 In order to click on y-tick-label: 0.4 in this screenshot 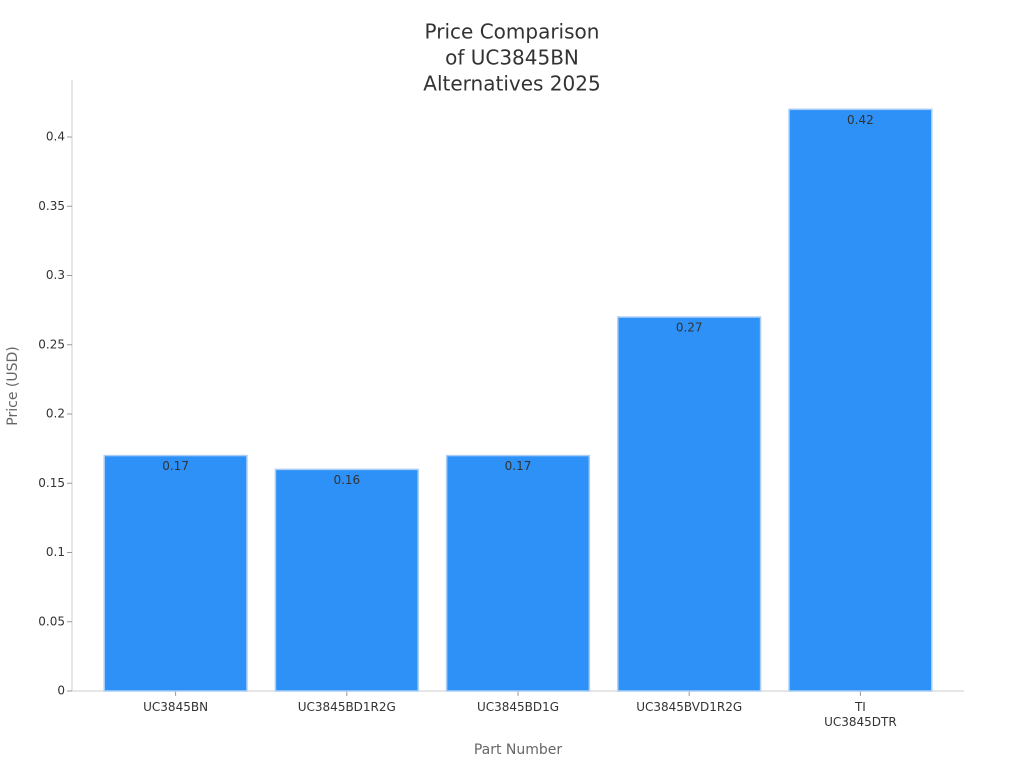, I will do `click(55, 137)`.